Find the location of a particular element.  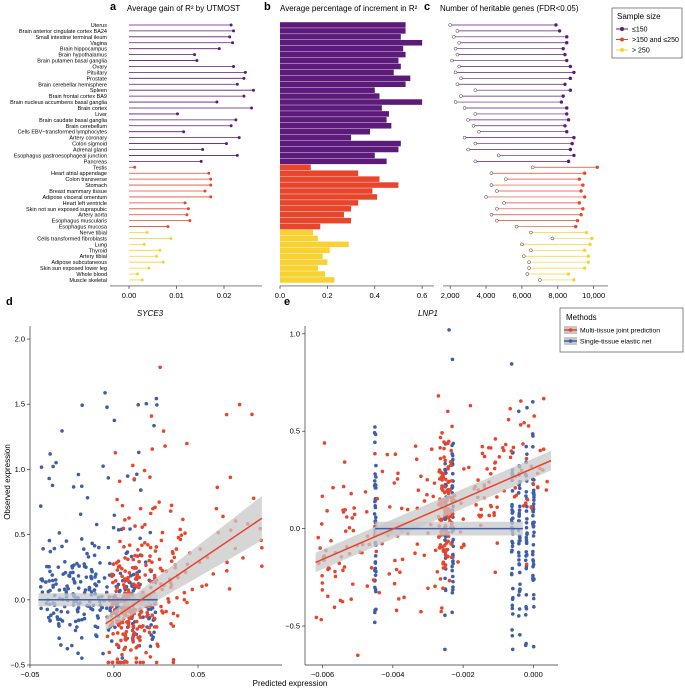

panel-e-y-tick-label: −0.5 is located at coordinates (292, 626).